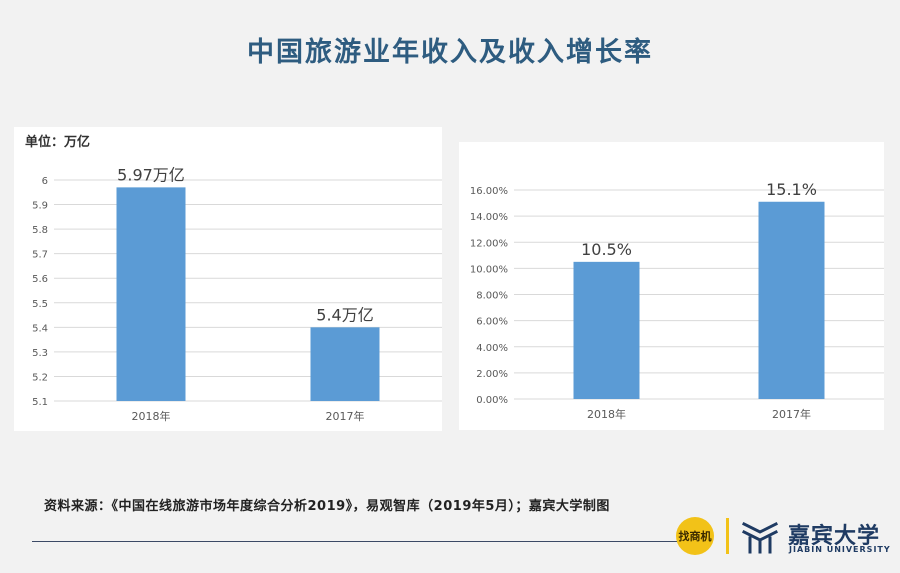  I want to click on revenue-data-label: 5.4万亿, so click(344, 314).